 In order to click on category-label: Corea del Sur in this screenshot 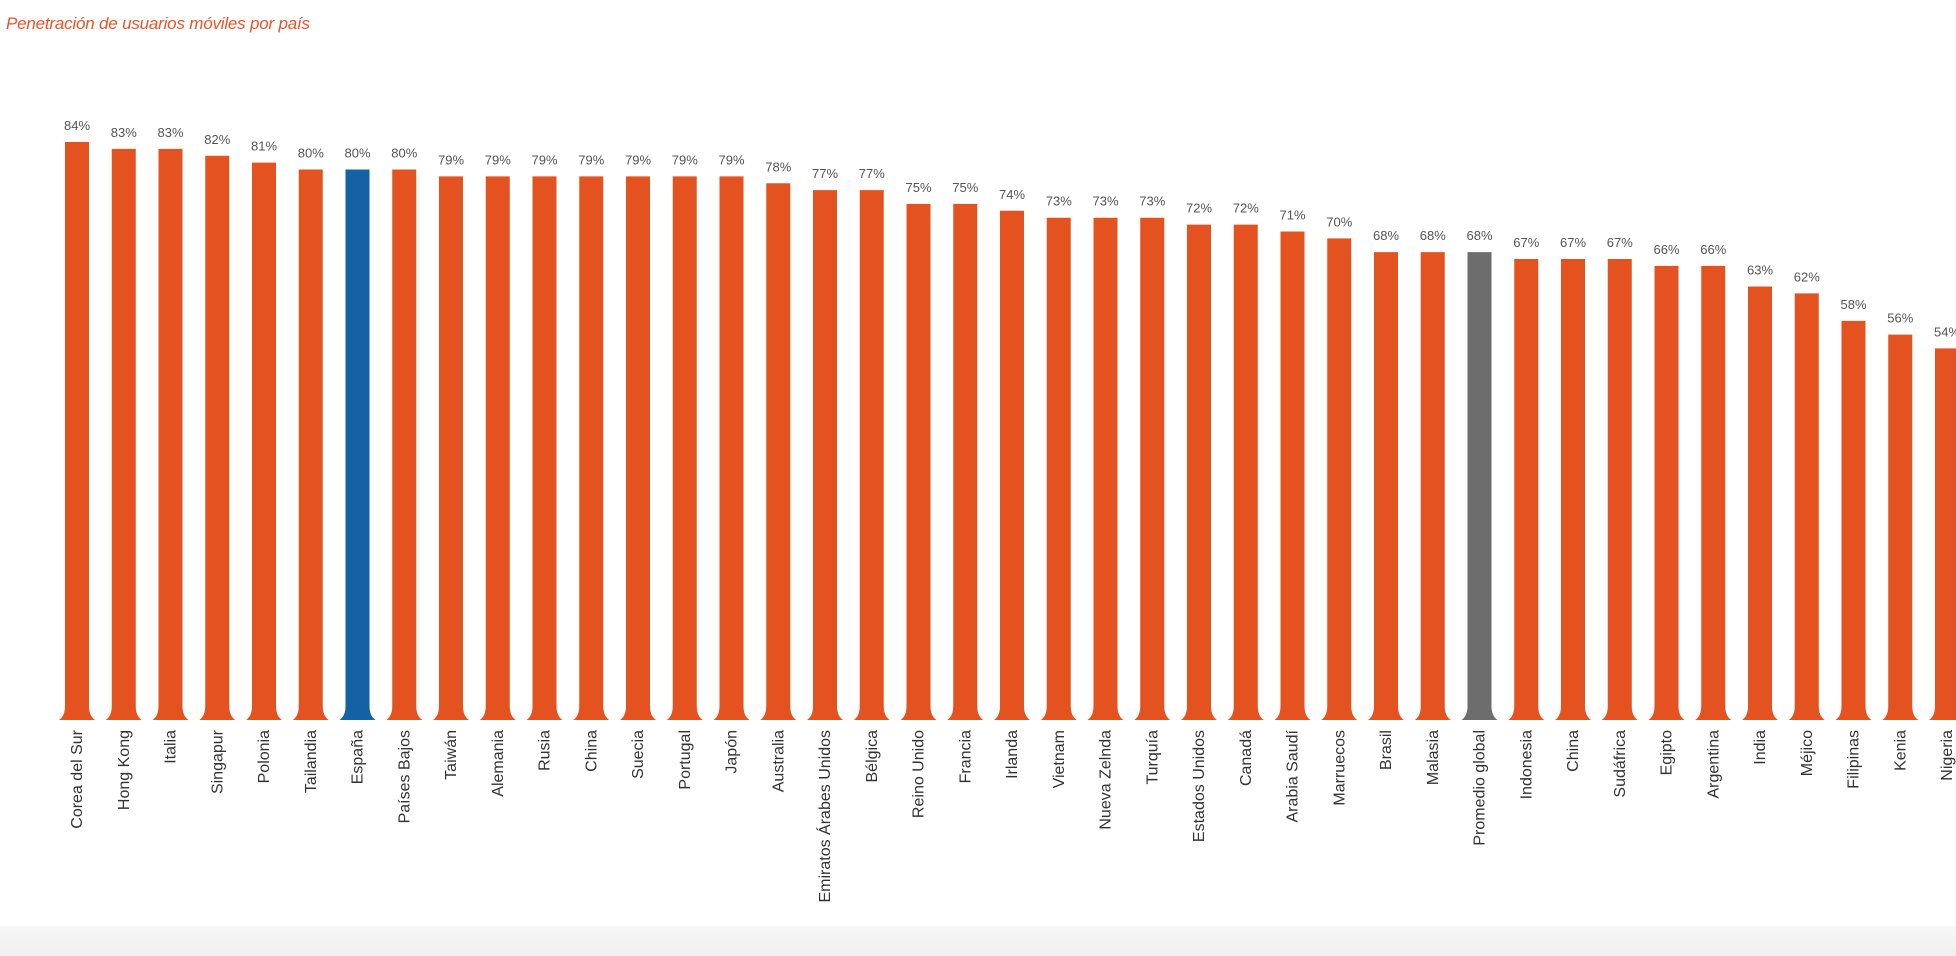, I will do `click(77, 778)`.